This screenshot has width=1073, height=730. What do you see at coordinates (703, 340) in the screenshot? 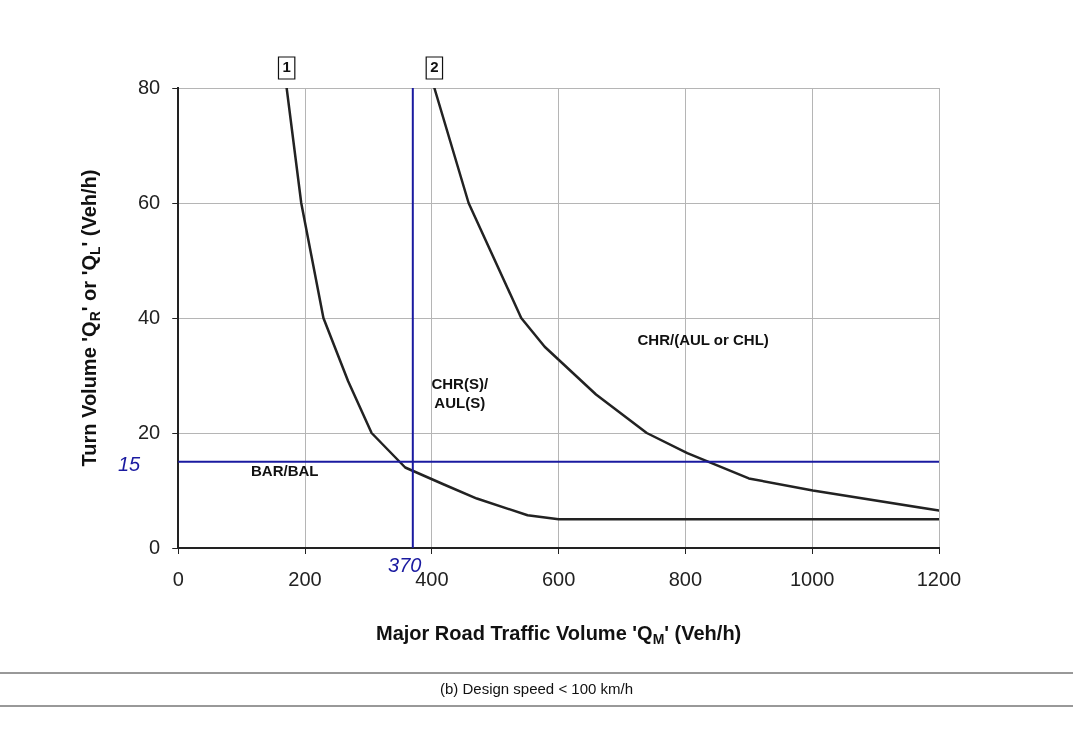
I see `annotation: CHR/(AUL or CHL)` at bounding box center [703, 340].